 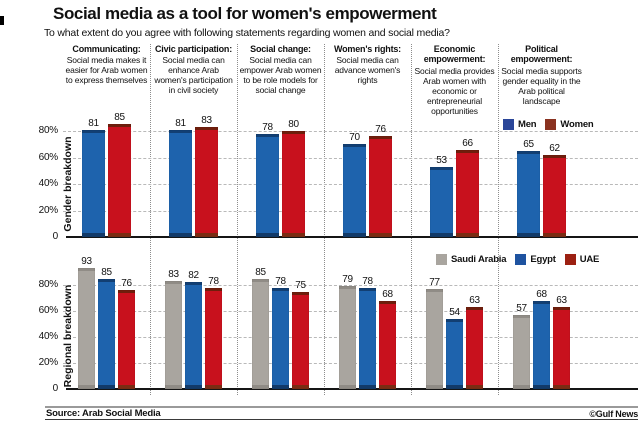 What do you see at coordinates (267, 185) in the screenshot?
I see `bar-men-social-change` at bounding box center [267, 185].